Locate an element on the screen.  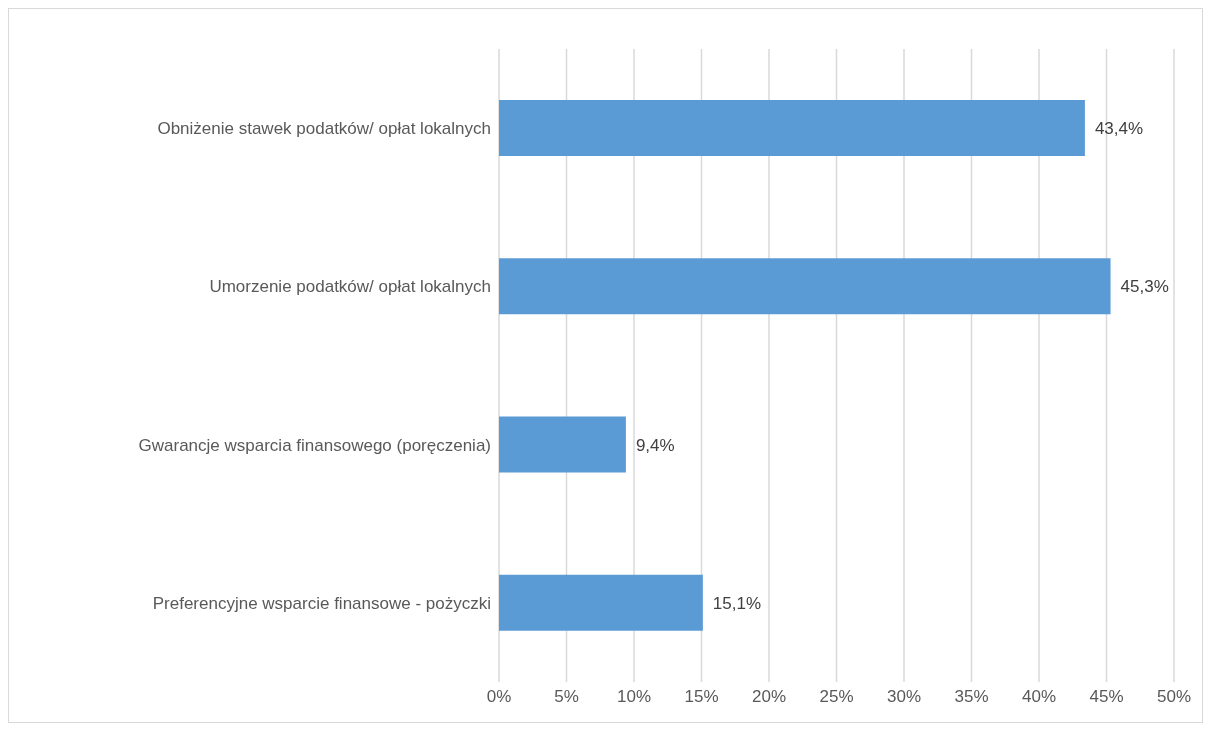
y-tick-label: Gwarancje wsparcia finansowego (poręczenia) is located at coordinates (314, 445).